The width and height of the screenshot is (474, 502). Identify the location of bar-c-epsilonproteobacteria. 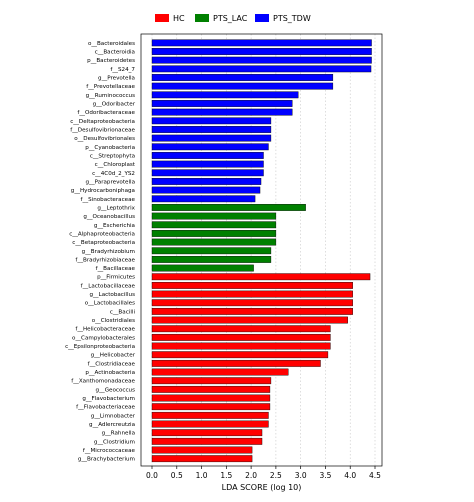
(241, 346).